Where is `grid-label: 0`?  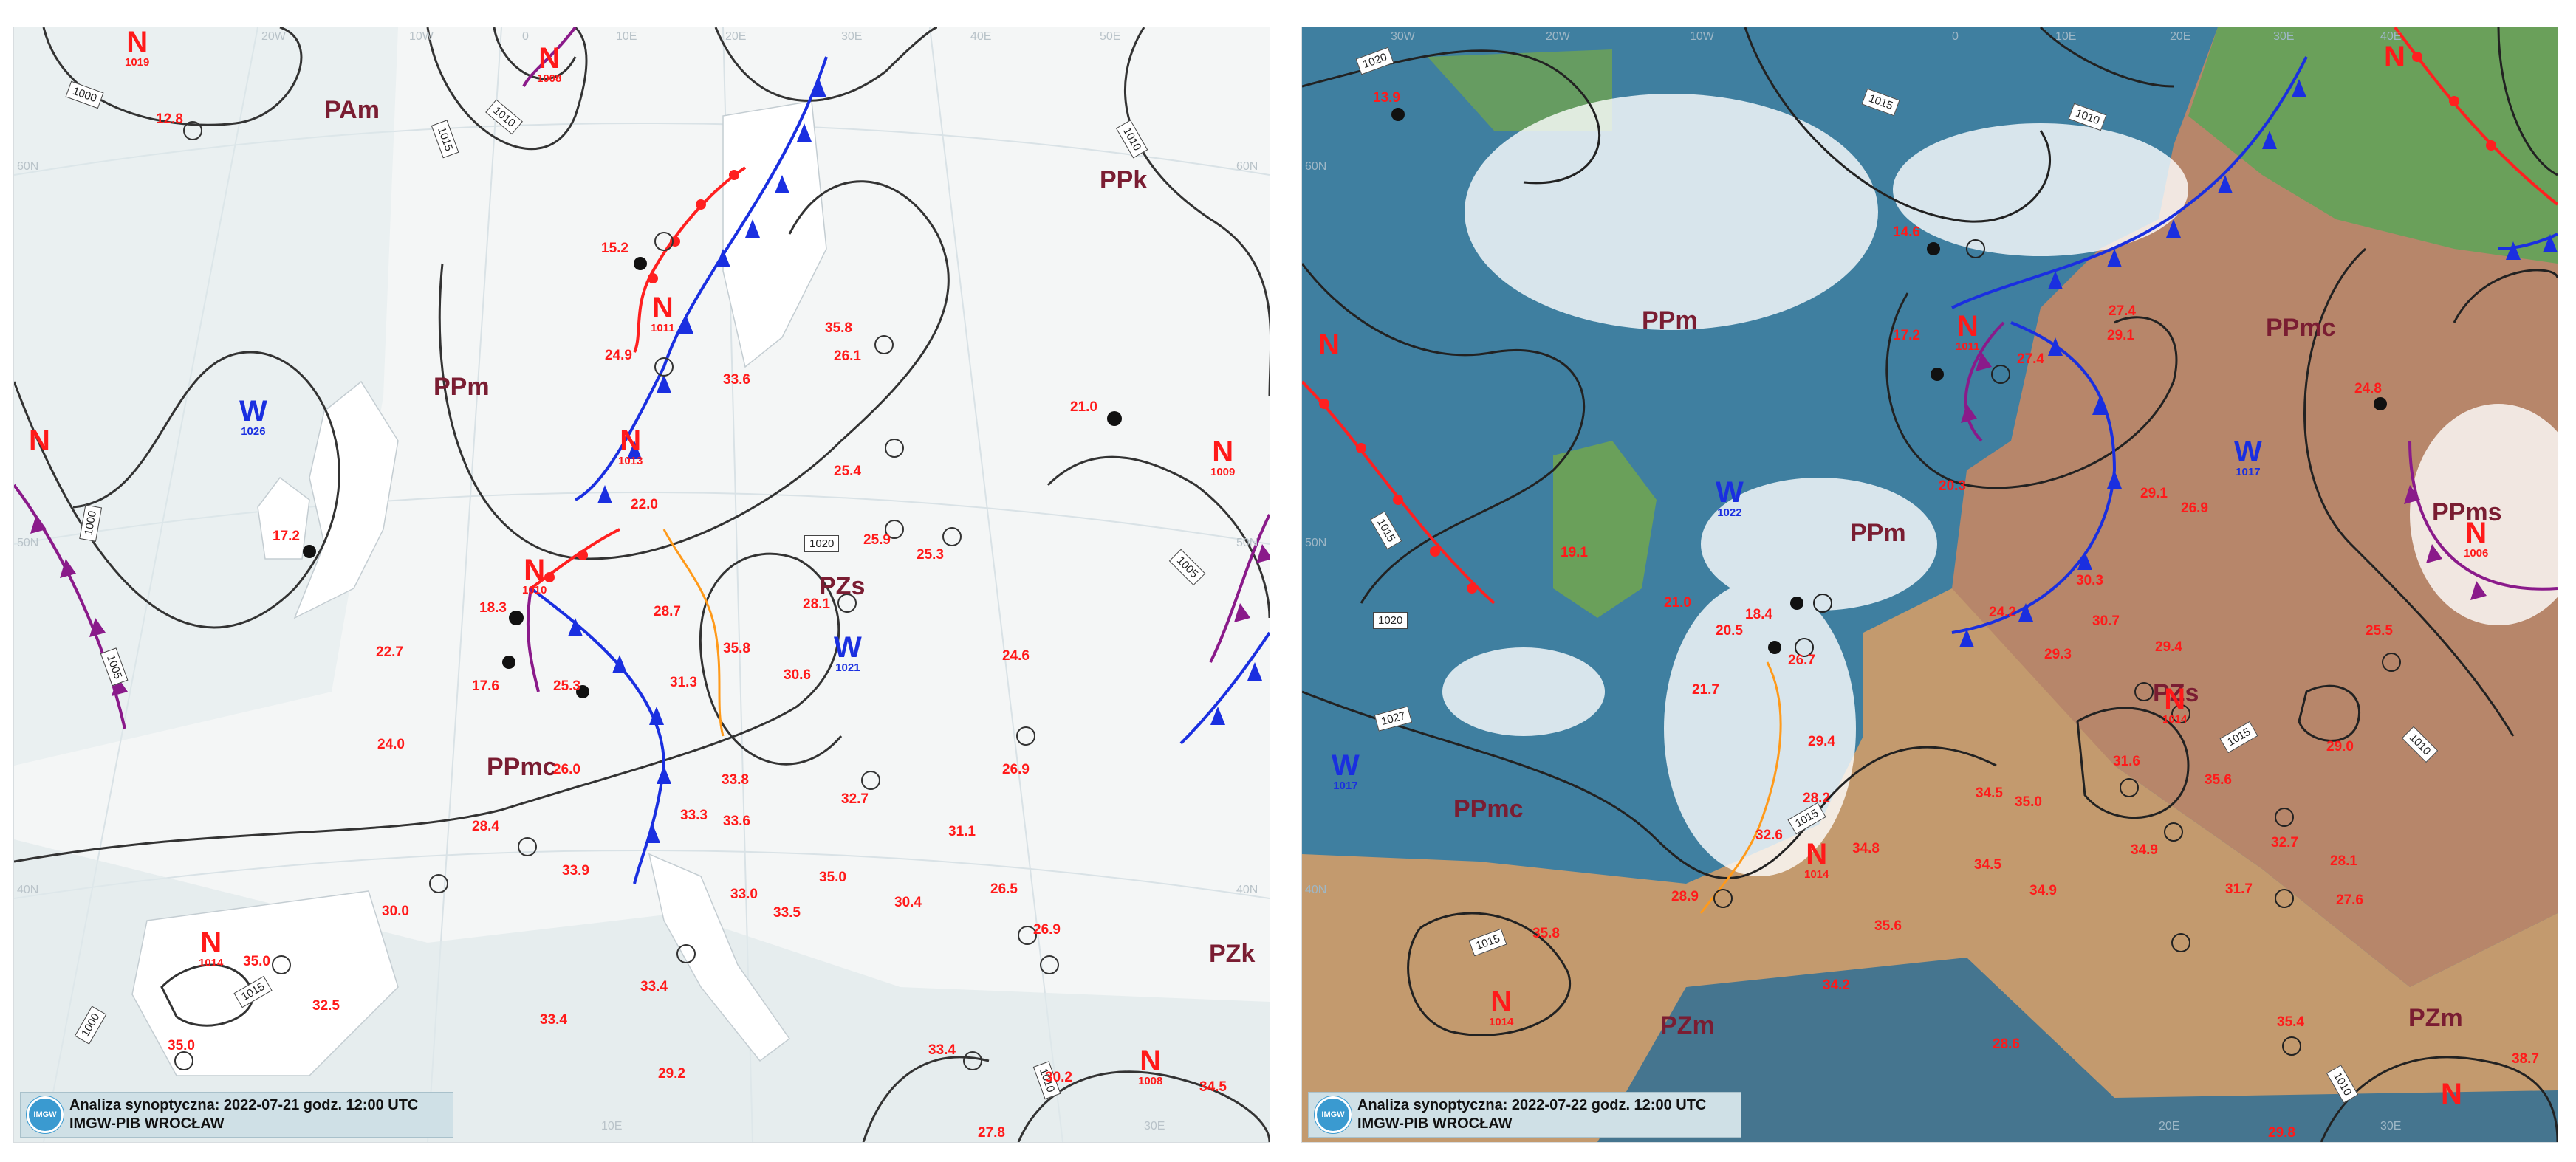
grid-label: 0 is located at coordinates (525, 36).